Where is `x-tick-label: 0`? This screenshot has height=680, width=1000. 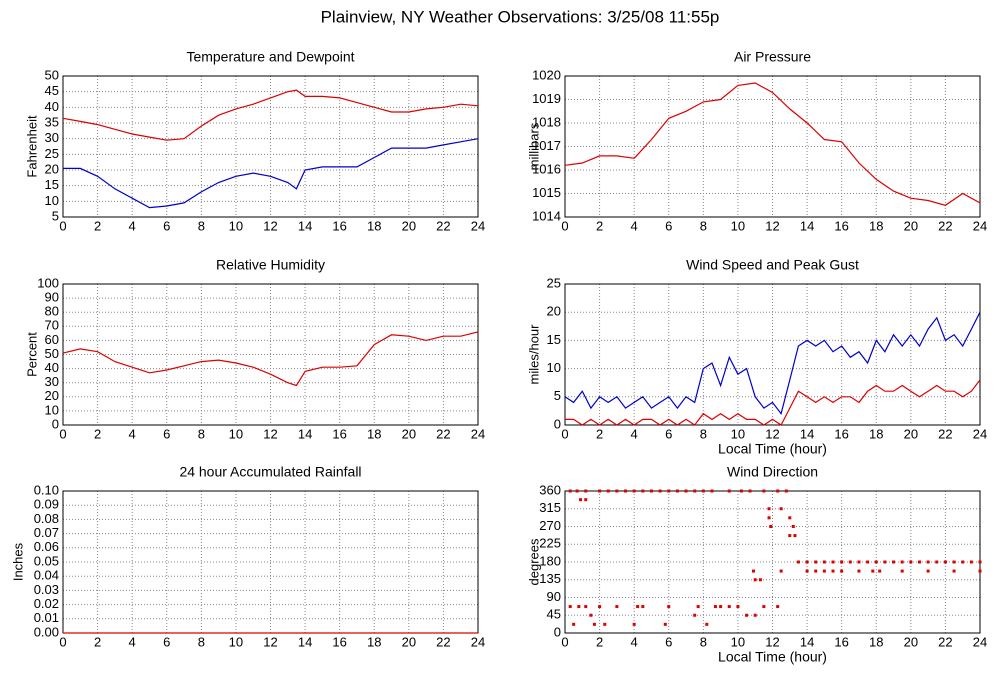
x-tick-label: 0 is located at coordinates (564, 225).